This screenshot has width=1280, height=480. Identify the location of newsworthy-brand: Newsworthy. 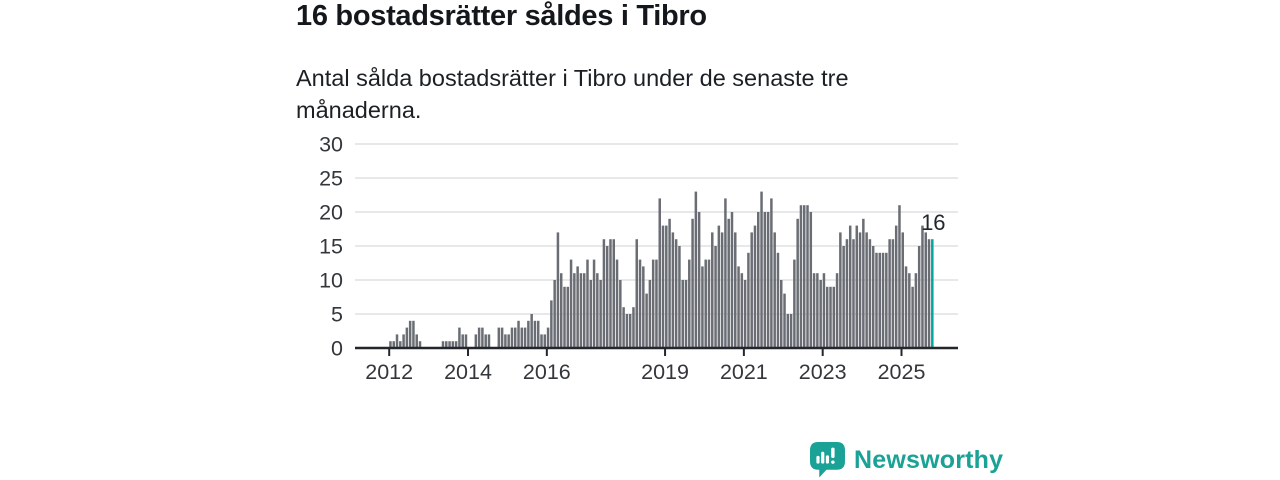
(906, 460).